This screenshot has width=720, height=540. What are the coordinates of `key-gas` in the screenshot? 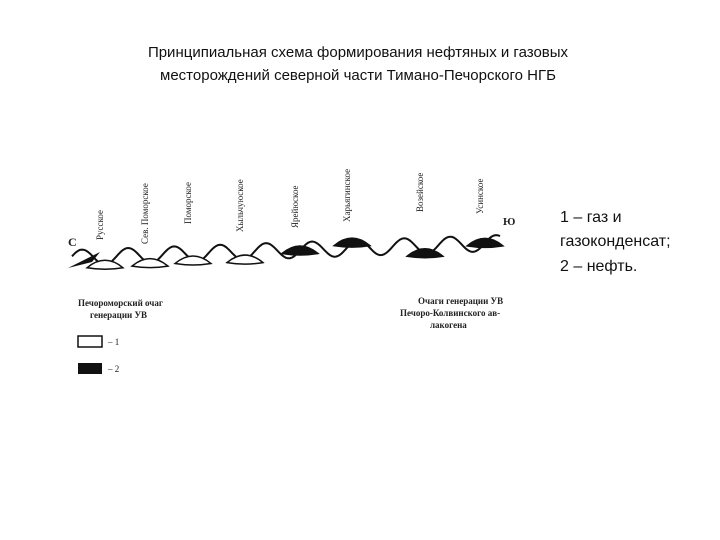 It's located at (90, 341).